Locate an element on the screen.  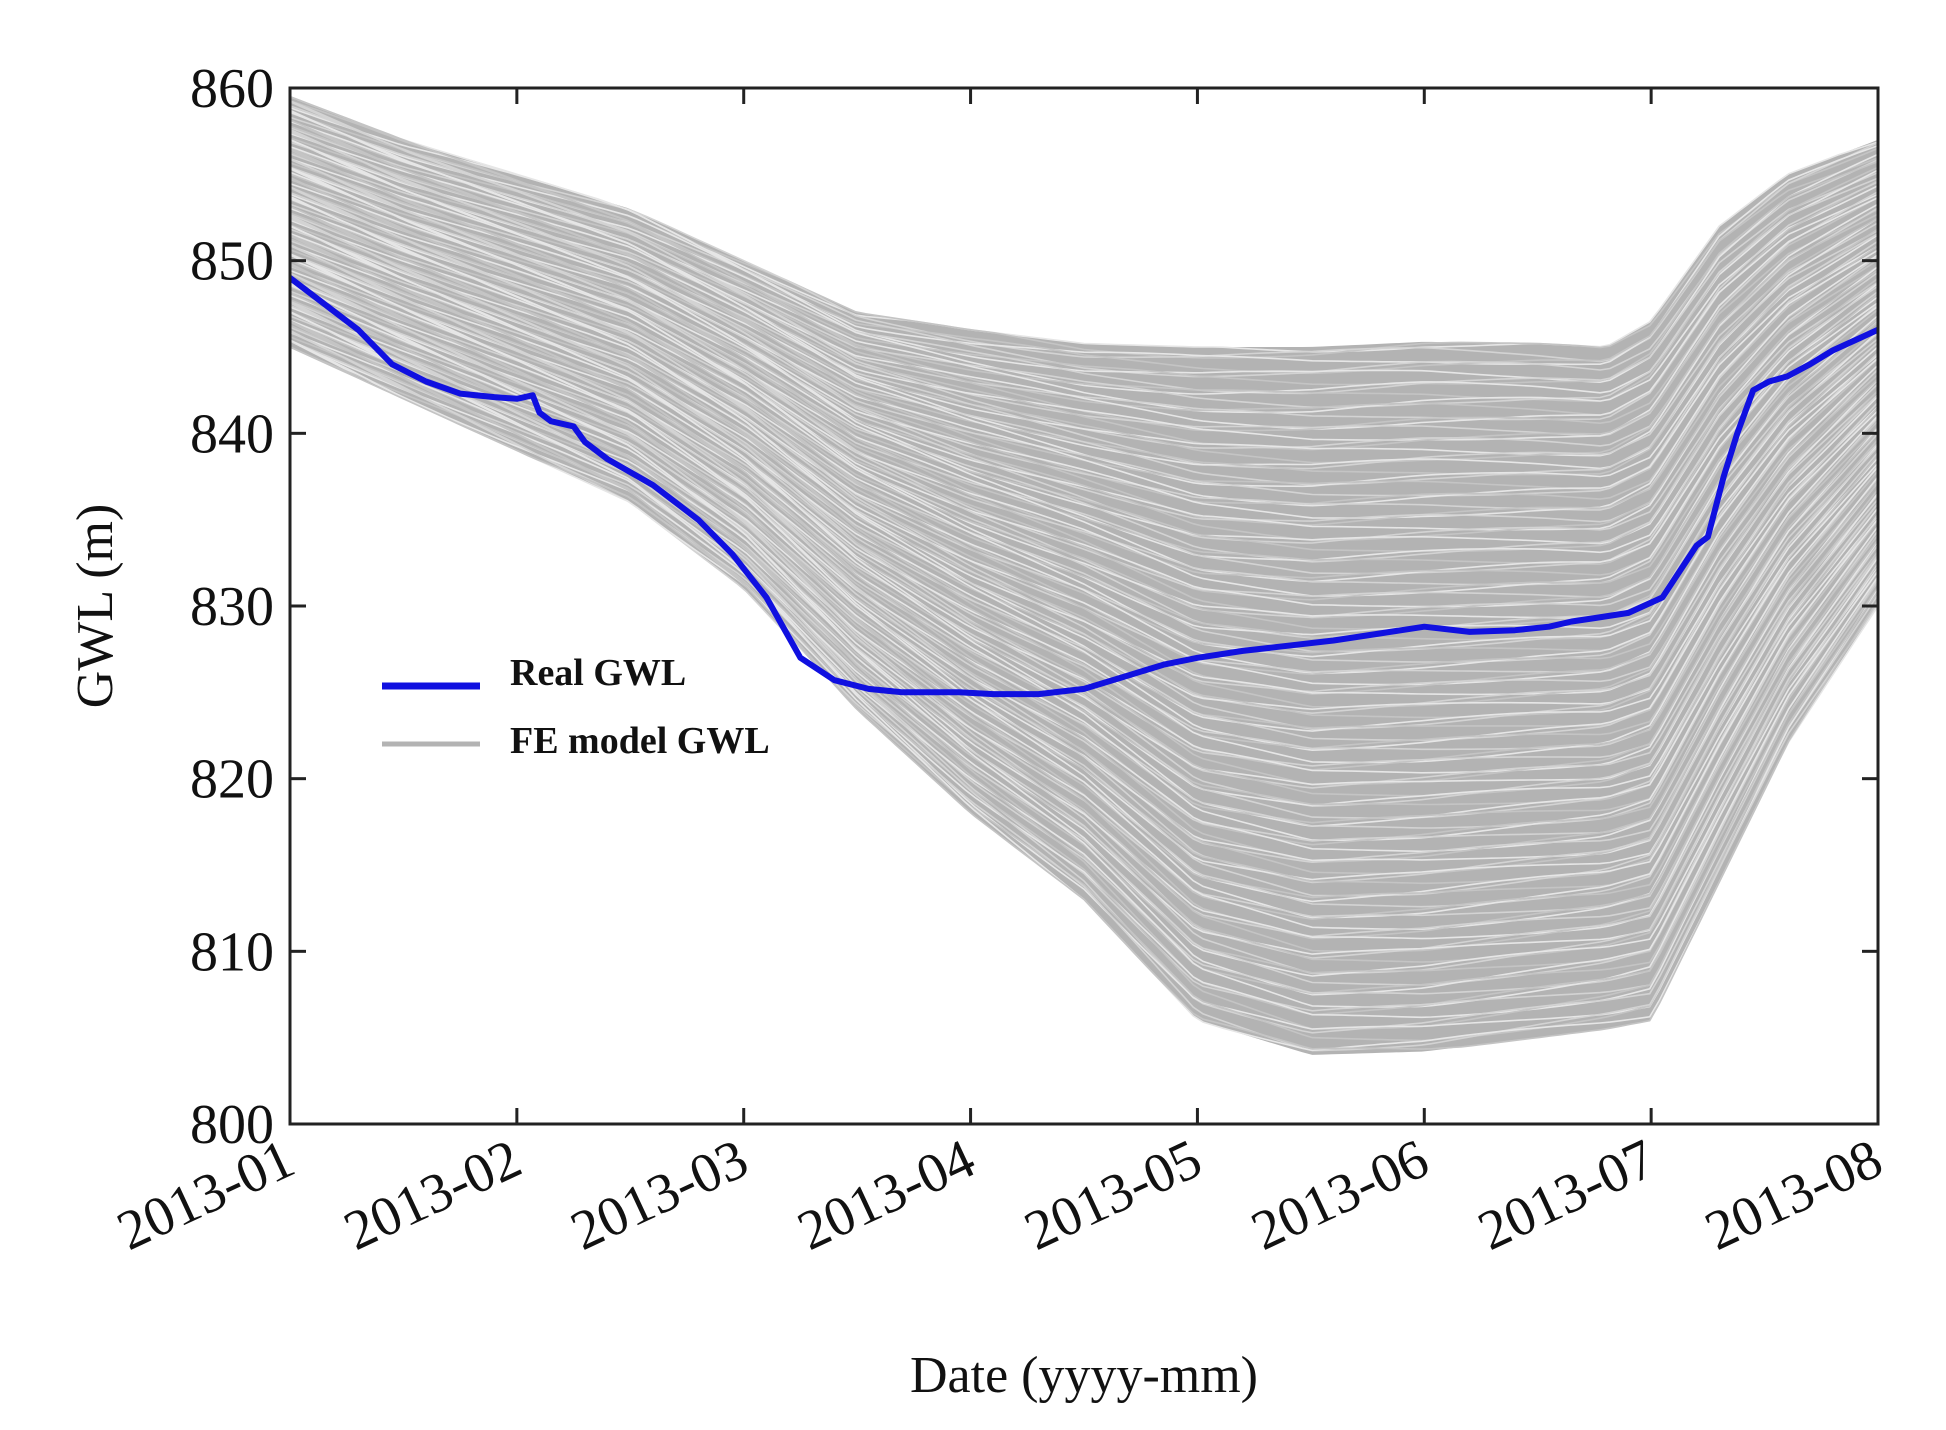
y-tick-label: 830 is located at coordinates (232, 607).